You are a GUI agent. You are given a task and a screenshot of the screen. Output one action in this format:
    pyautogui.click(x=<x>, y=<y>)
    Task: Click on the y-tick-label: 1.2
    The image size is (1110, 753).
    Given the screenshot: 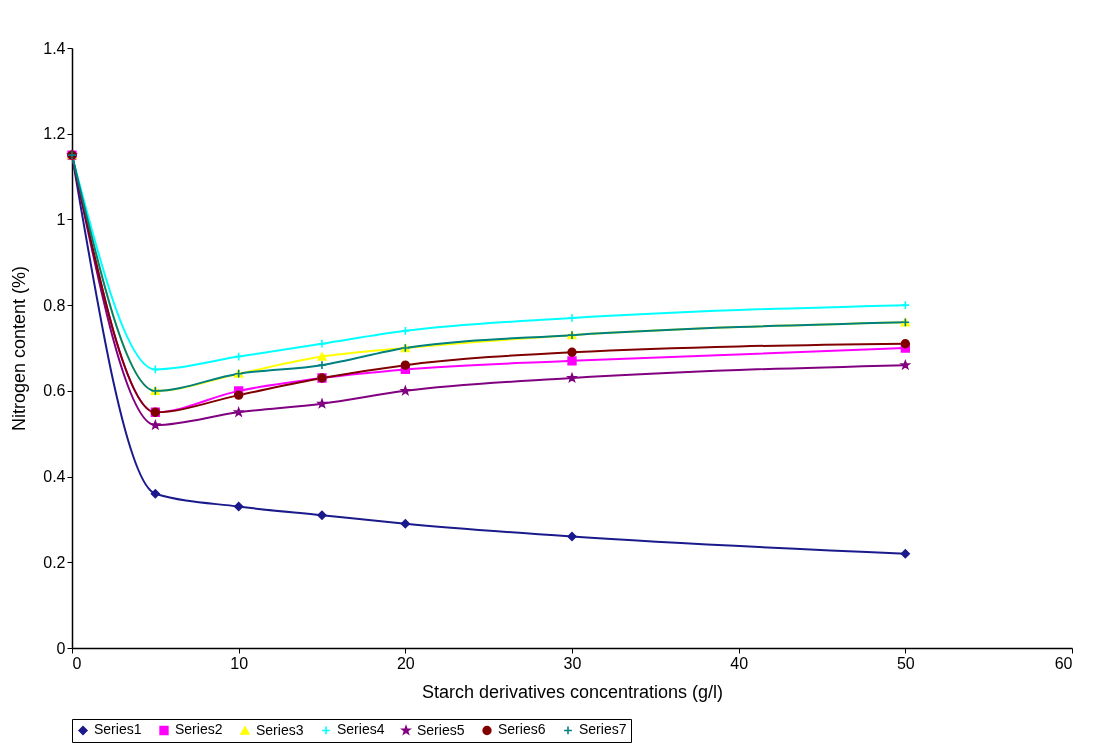 What is the action you would take?
    pyautogui.click(x=54, y=134)
    